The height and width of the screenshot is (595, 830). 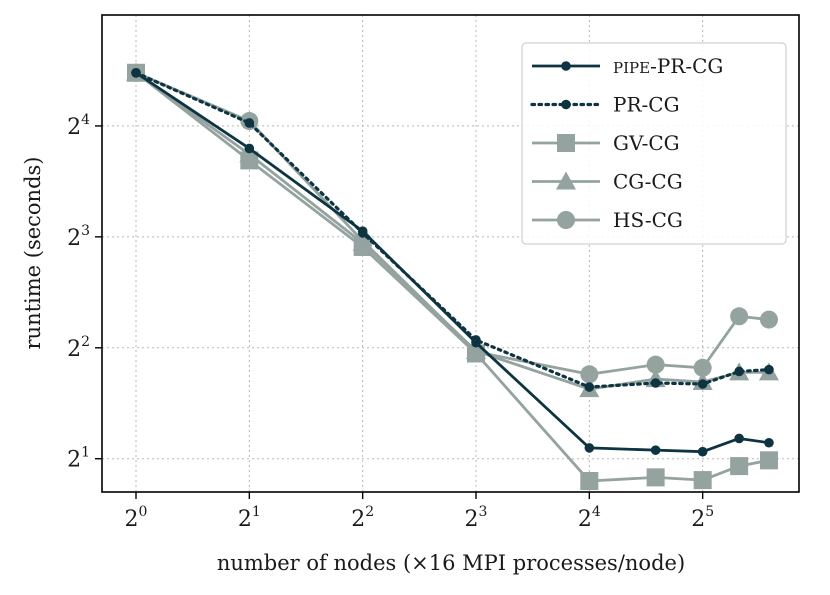 I want to click on x-tick-label: 22, so click(x=362, y=518).